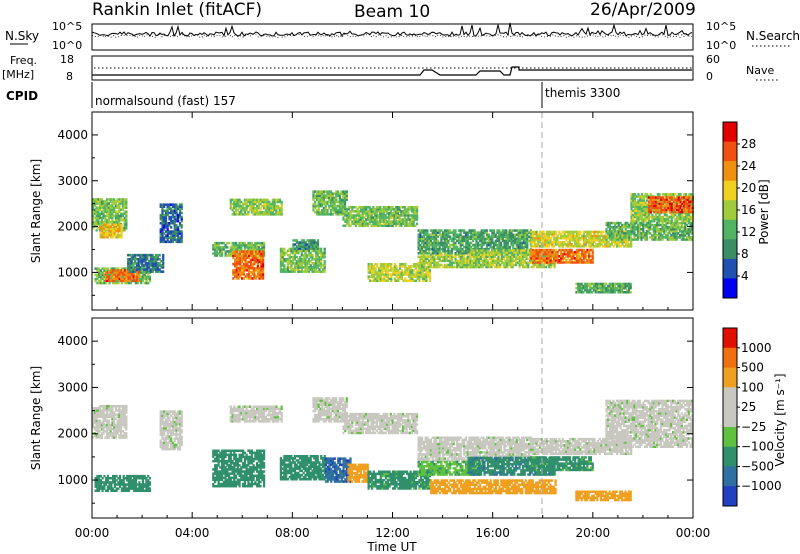 Image resolution: width=800 pixels, height=554 pixels. What do you see at coordinates (392, 68) in the screenshot?
I see `freq-panel-frame` at bounding box center [392, 68].